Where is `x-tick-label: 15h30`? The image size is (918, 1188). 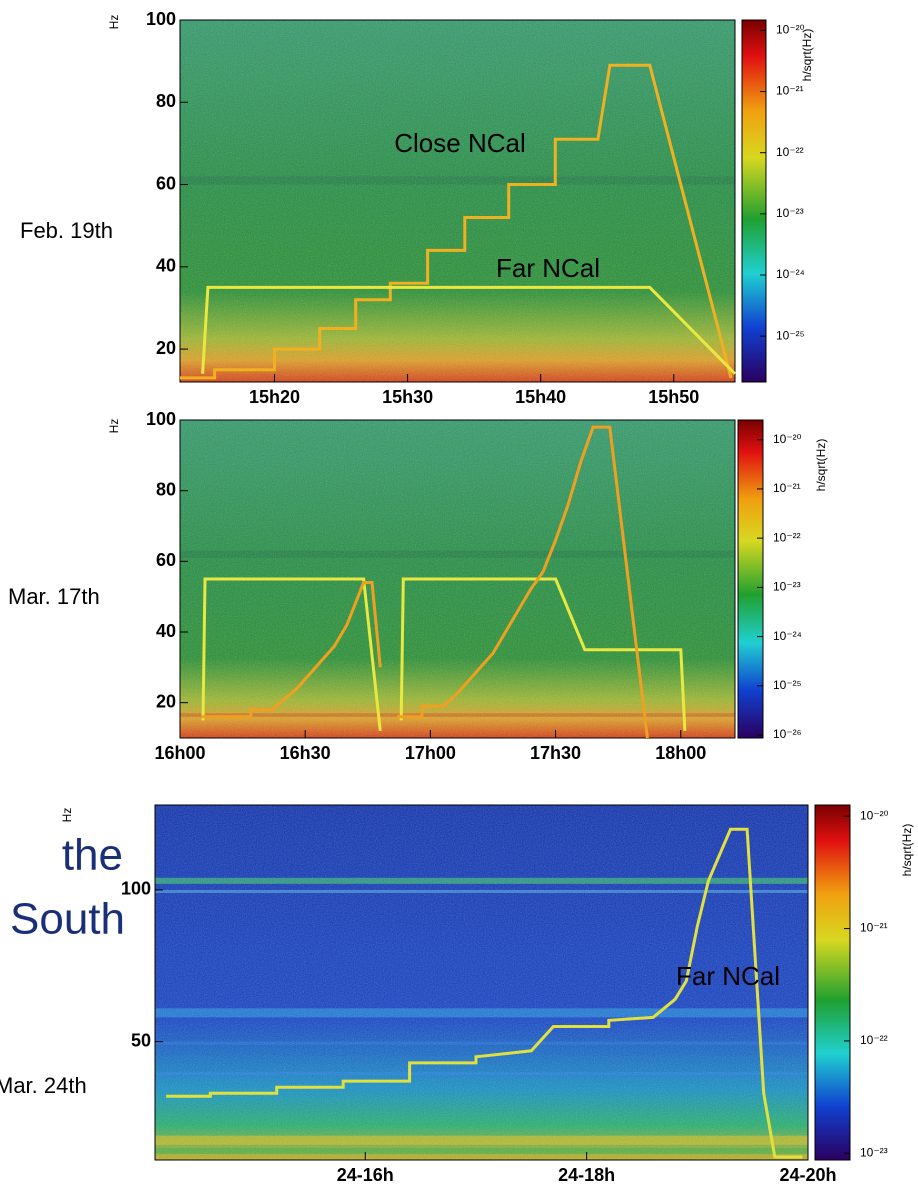 x-tick-label: 15h30 is located at coordinates (407, 397).